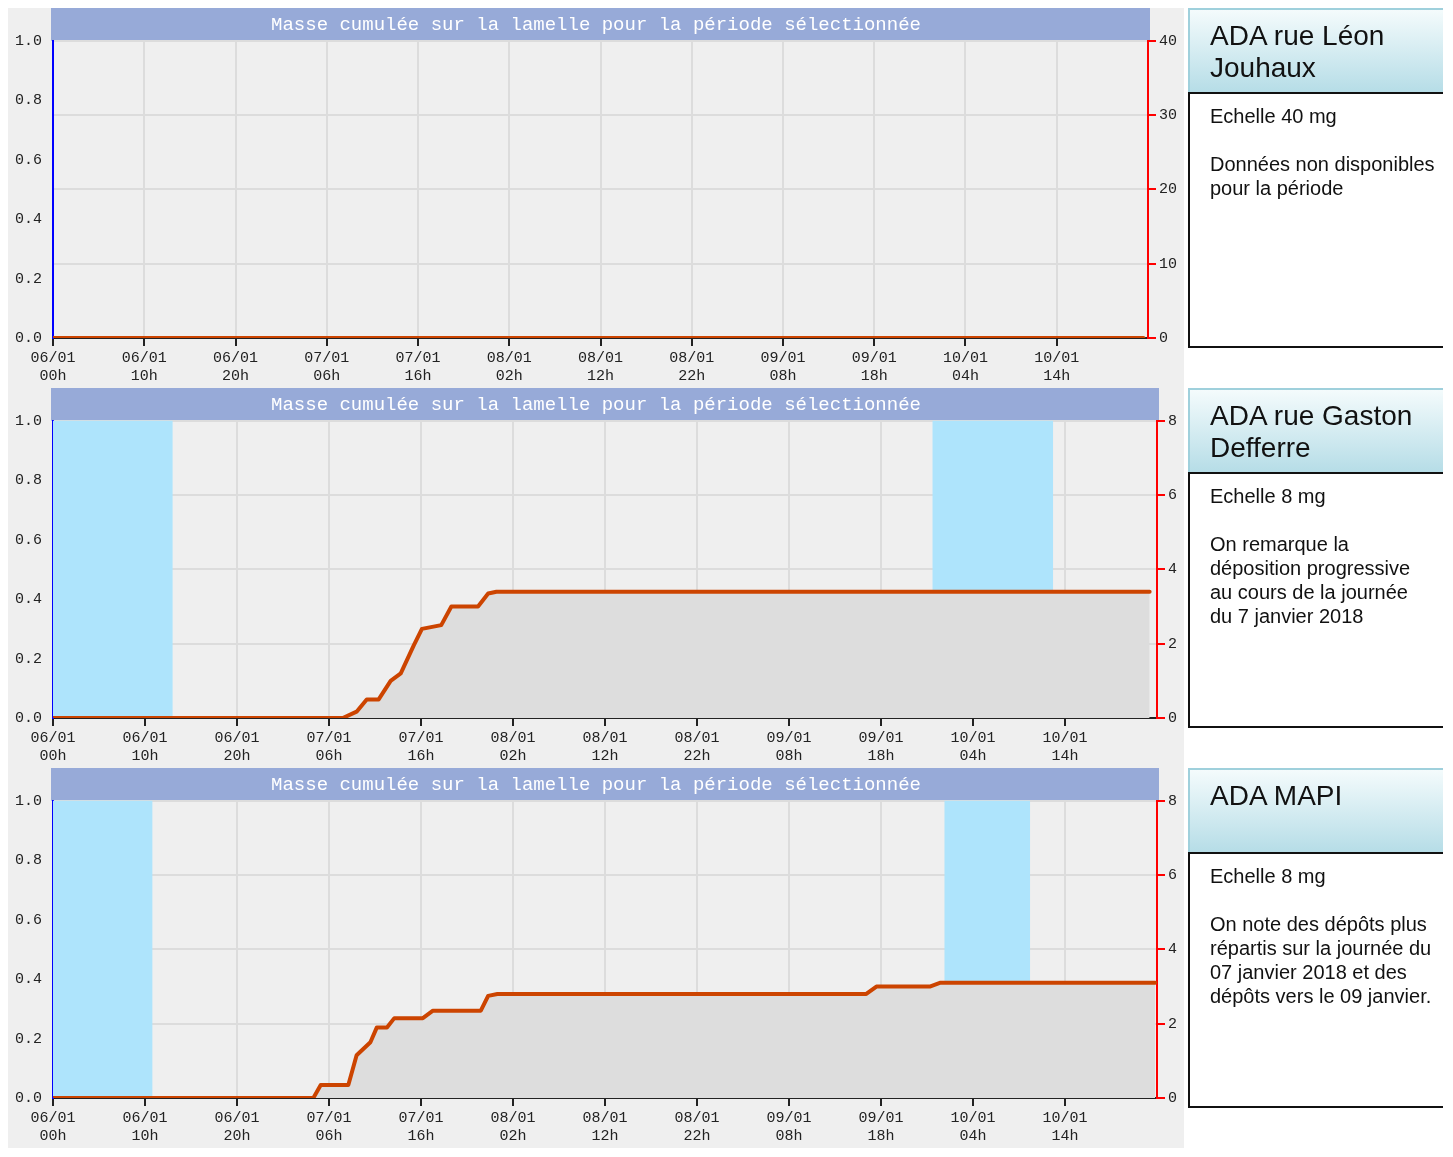 The image size is (1453, 1157). Describe the element at coordinates (1168, 116) in the screenshot. I see `y2-tick-label: 30` at that location.